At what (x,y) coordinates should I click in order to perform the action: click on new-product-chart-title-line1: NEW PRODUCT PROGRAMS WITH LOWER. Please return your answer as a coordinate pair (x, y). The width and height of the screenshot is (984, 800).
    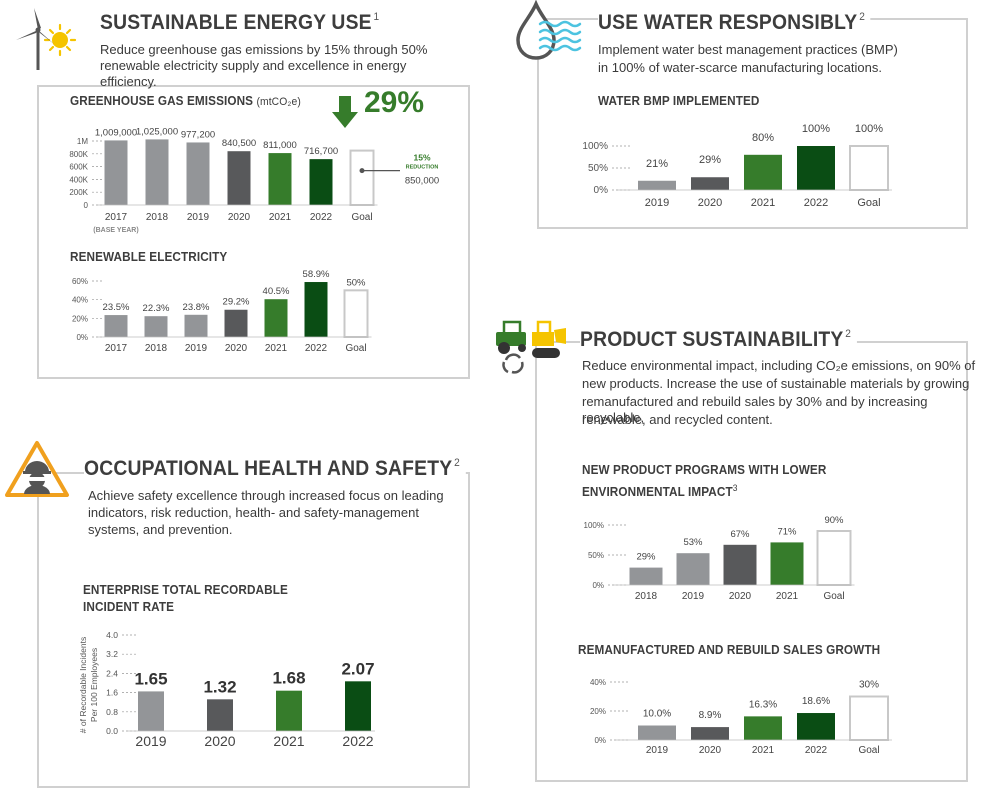
    Looking at the image, I should click on (704, 470).